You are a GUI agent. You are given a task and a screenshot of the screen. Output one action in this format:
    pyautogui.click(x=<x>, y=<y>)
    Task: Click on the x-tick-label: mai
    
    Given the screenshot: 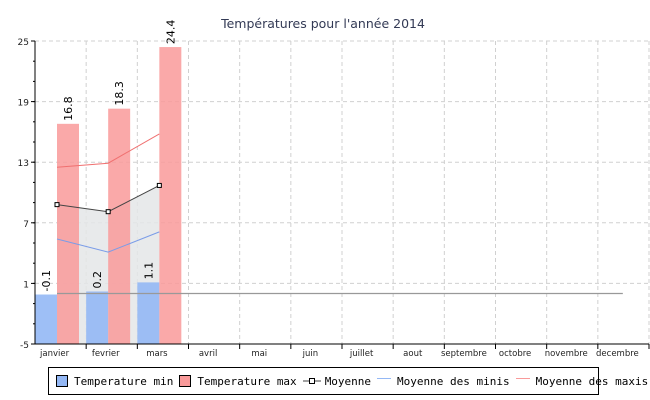 What is the action you would take?
    pyautogui.click(x=259, y=354)
    